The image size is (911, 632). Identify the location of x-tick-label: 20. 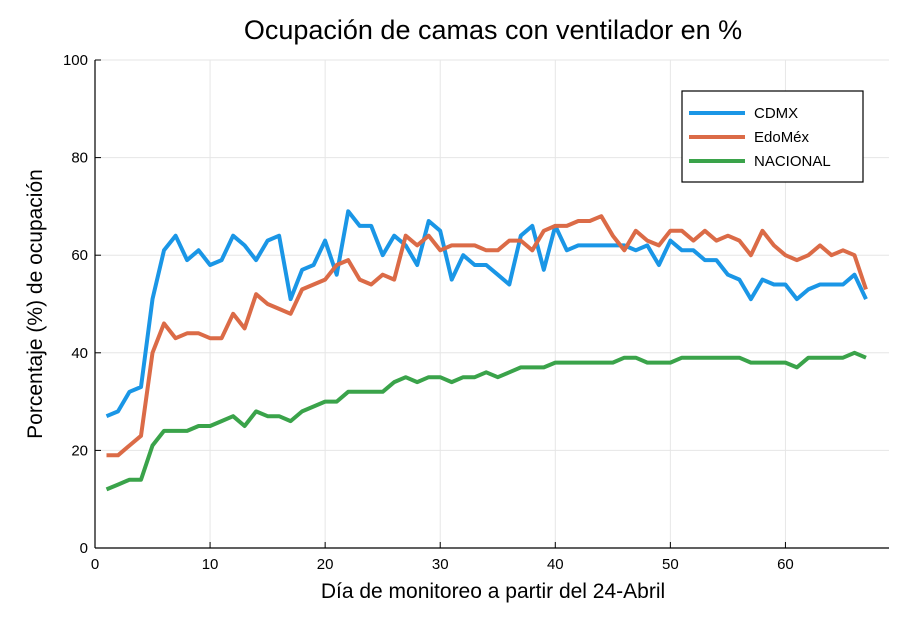
(325, 564).